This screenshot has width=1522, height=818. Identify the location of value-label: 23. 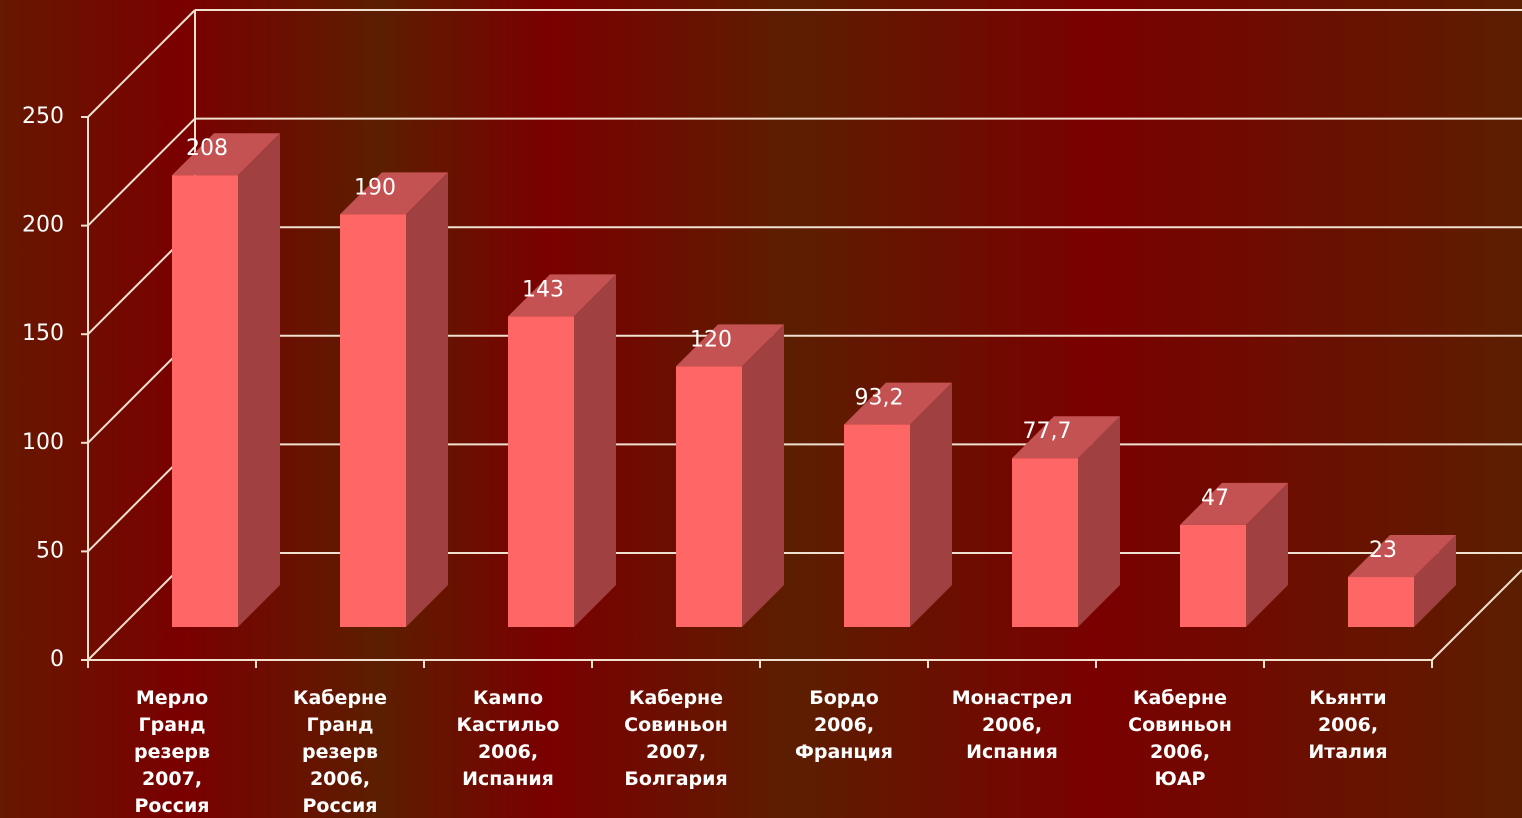
(1383, 550).